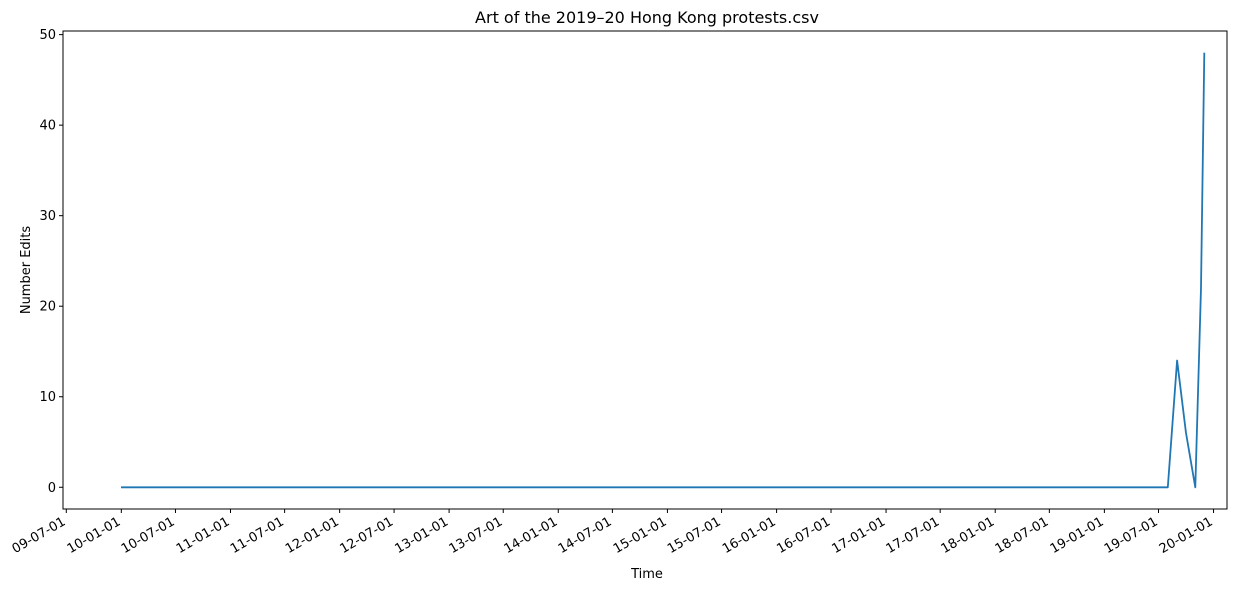 The height and width of the screenshot is (595, 1237). Describe the element at coordinates (257, 535) in the screenshot. I see `x-tick-label: 11-07-01` at that location.